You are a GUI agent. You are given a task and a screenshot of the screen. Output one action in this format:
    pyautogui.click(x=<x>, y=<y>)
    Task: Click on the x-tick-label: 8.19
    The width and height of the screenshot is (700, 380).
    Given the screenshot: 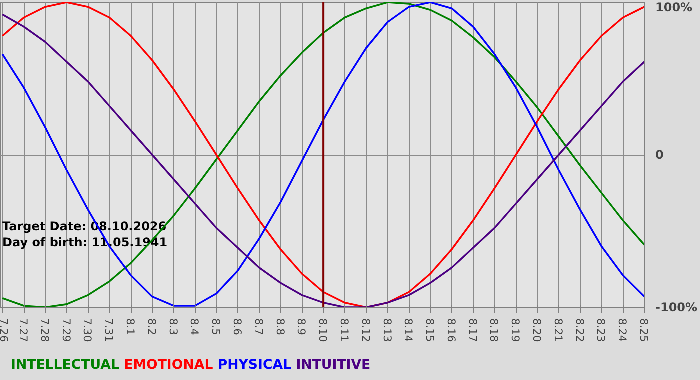 What is the action you would take?
    pyautogui.click(x=515, y=330)
    